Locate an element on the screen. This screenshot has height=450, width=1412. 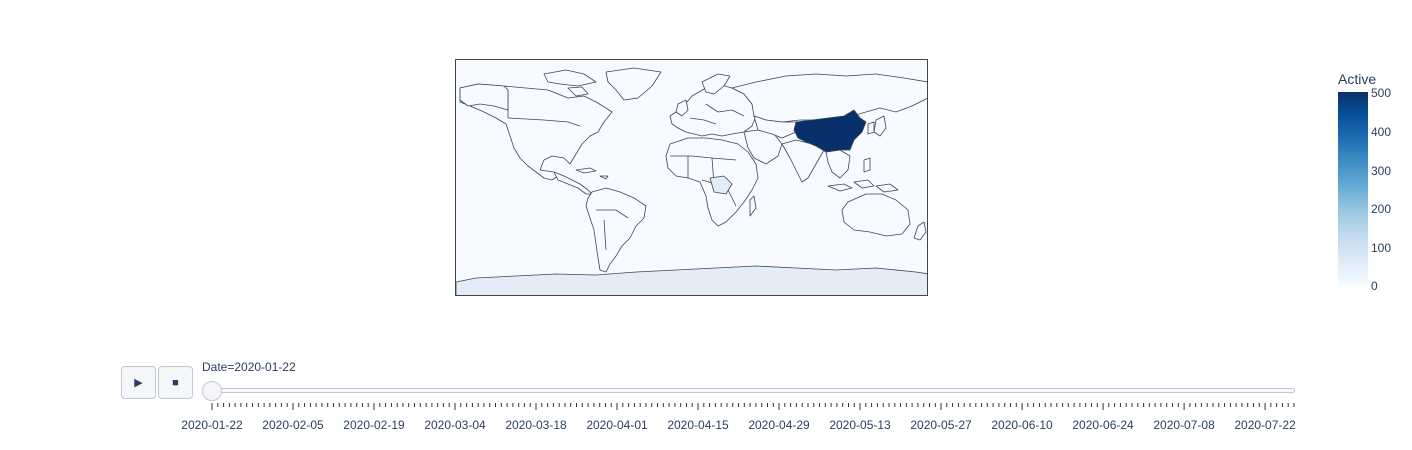
play-icon: ▶ is located at coordinates (138, 383).